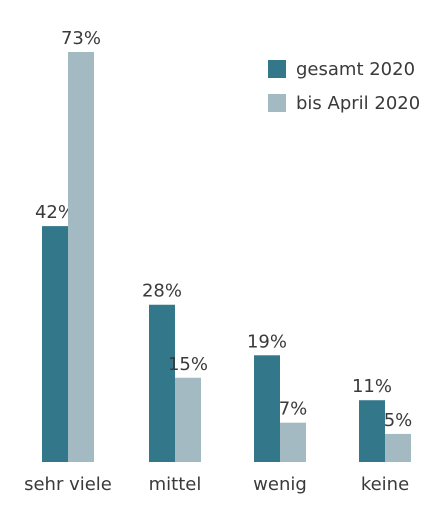  What do you see at coordinates (68, 484) in the screenshot?
I see `category-label-sehr-viele: sehr viele` at bounding box center [68, 484].